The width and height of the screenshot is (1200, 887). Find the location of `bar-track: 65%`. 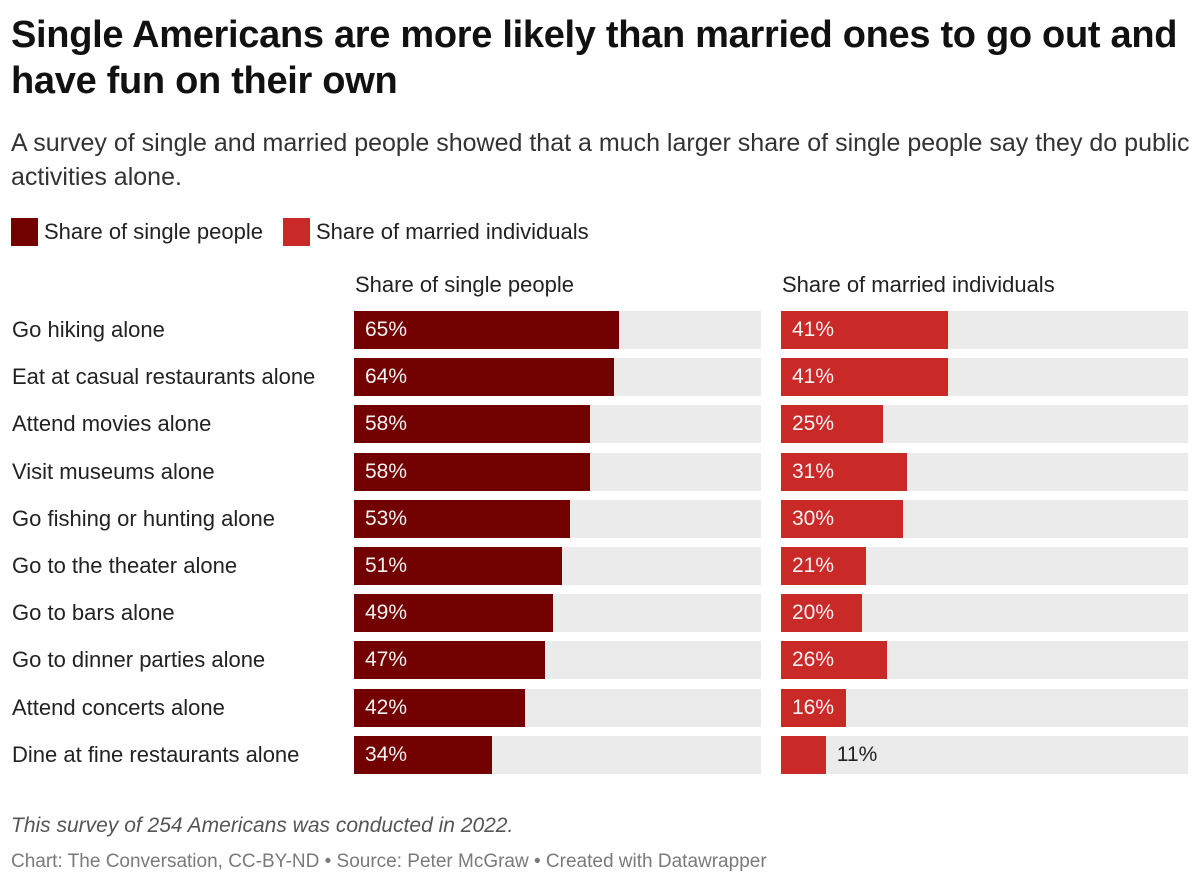

bar-track: 65% is located at coordinates (557, 330).